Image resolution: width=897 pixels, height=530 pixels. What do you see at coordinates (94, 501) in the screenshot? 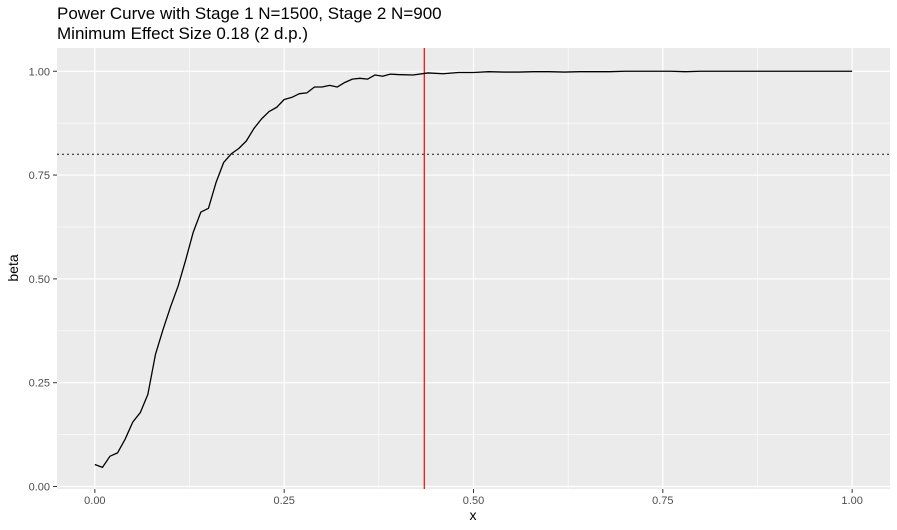
I see `x-tick-label: 0.00` at bounding box center [94, 501].